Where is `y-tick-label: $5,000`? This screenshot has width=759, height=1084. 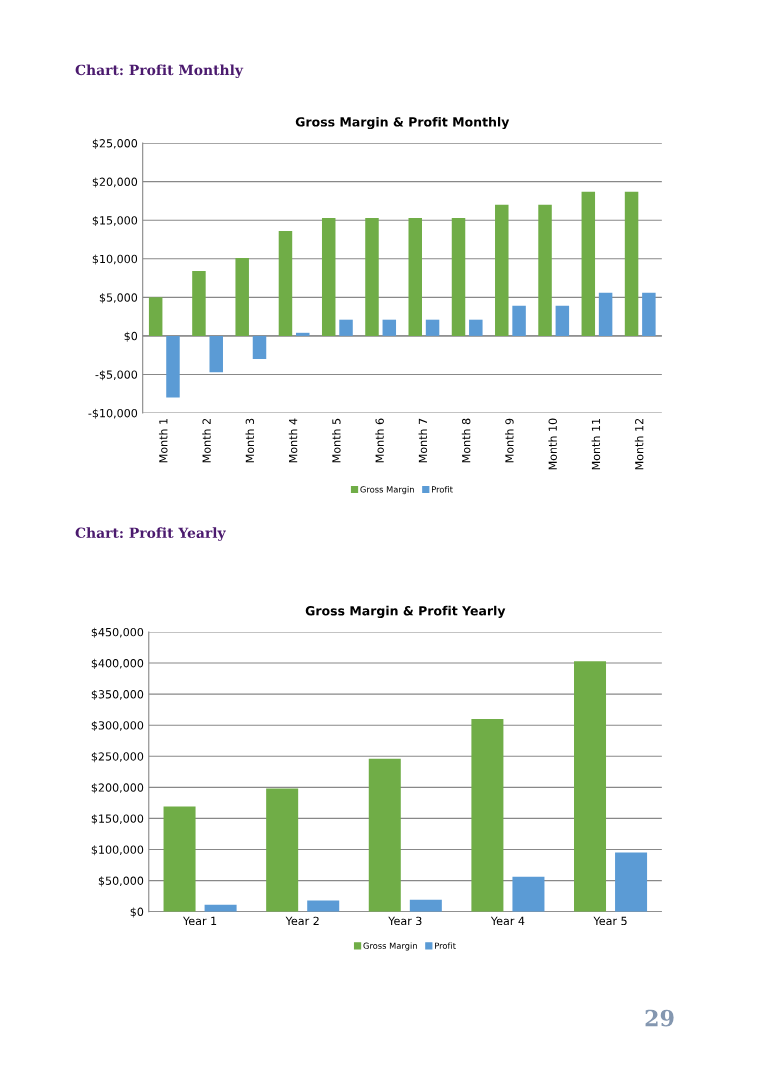 y-tick-label: $5,000 is located at coordinates (118, 298).